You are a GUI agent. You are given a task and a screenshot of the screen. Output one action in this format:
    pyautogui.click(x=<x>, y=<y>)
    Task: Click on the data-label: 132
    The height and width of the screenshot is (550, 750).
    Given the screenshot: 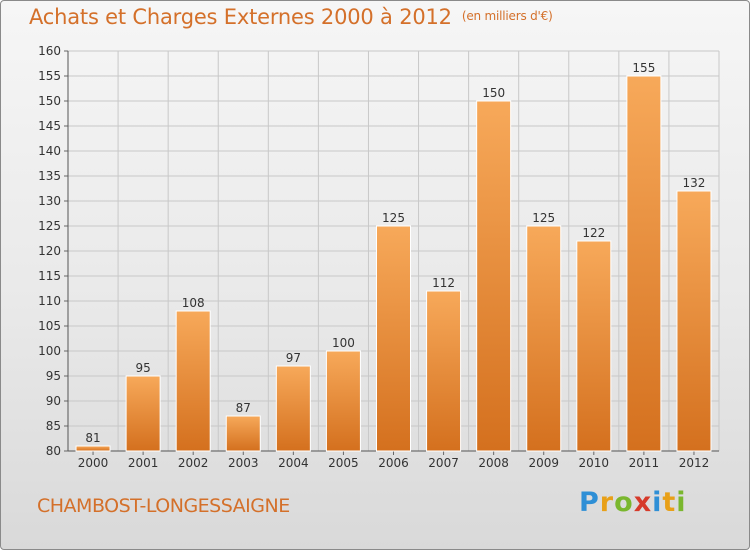 What is the action you would take?
    pyautogui.click(x=694, y=183)
    